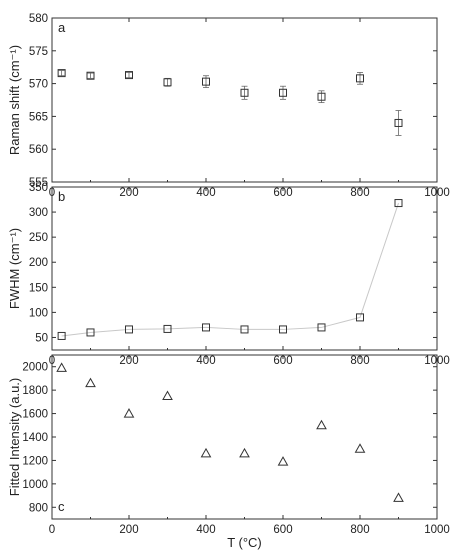 This screenshot has width=457, height=550. What do you see at coordinates (38, 313) in the screenshot?
I see `y-tick-label: 100` at bounding box center [38, 313].